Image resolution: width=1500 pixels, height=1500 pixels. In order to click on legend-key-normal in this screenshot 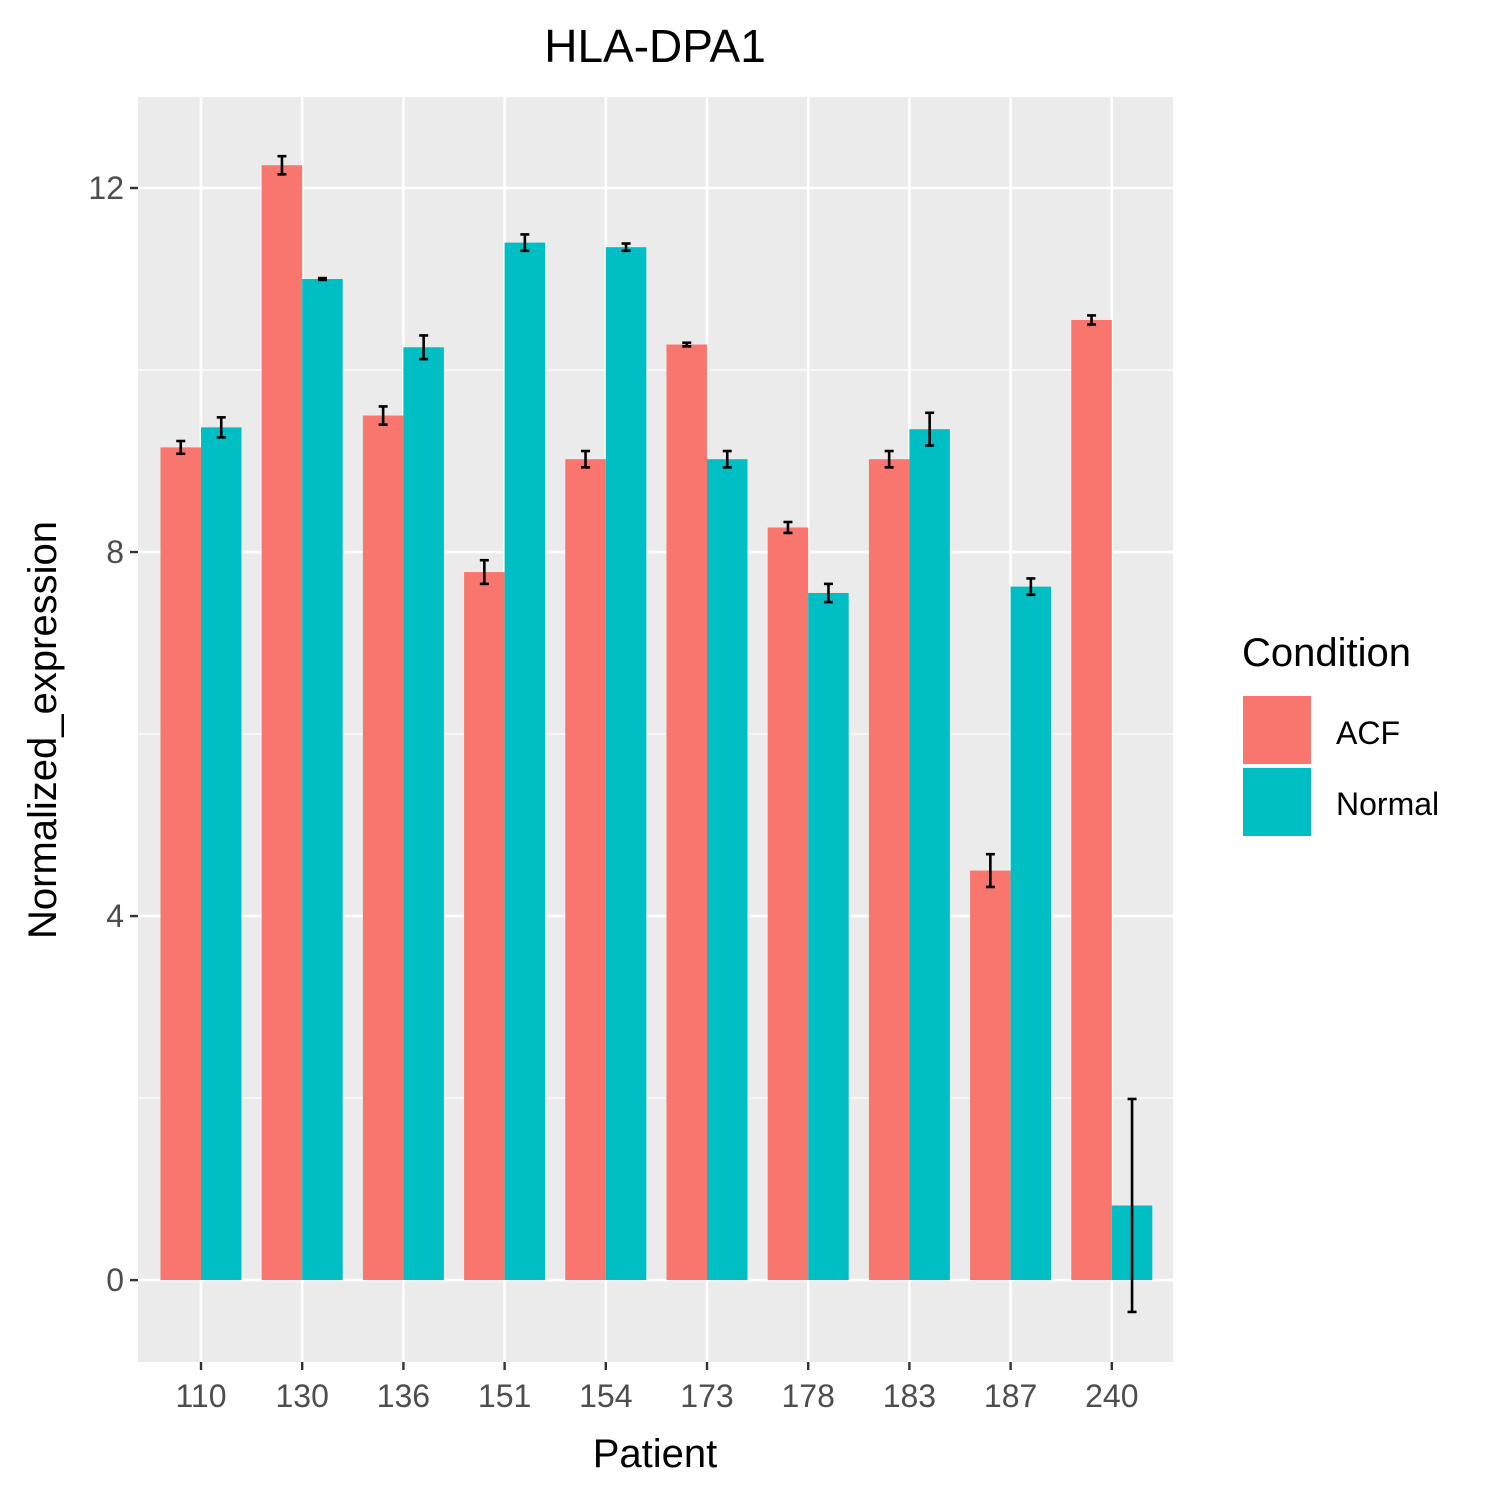, I will do `click(1277, 802)`.